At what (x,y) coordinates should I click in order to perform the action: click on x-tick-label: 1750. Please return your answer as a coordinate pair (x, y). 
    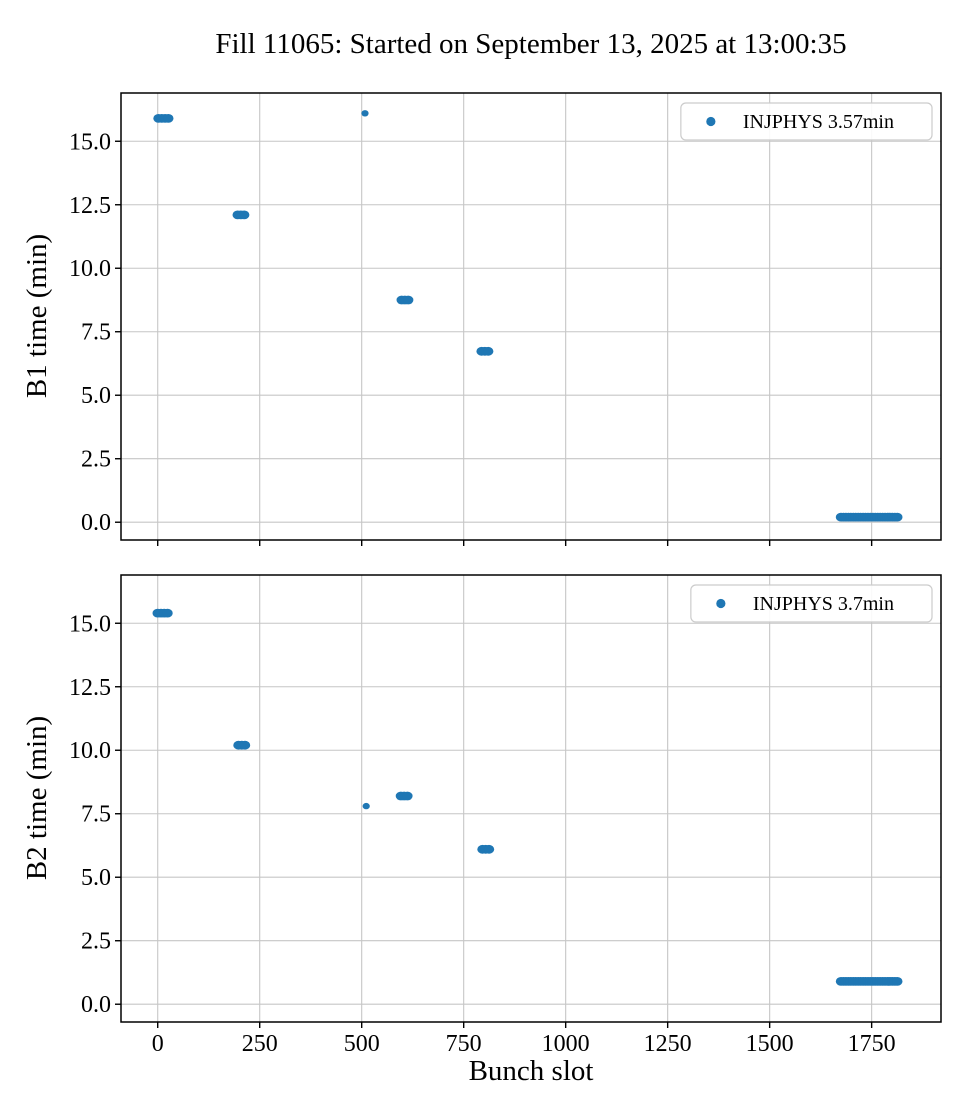
    Looking at the image, I should click on (872, 1044).